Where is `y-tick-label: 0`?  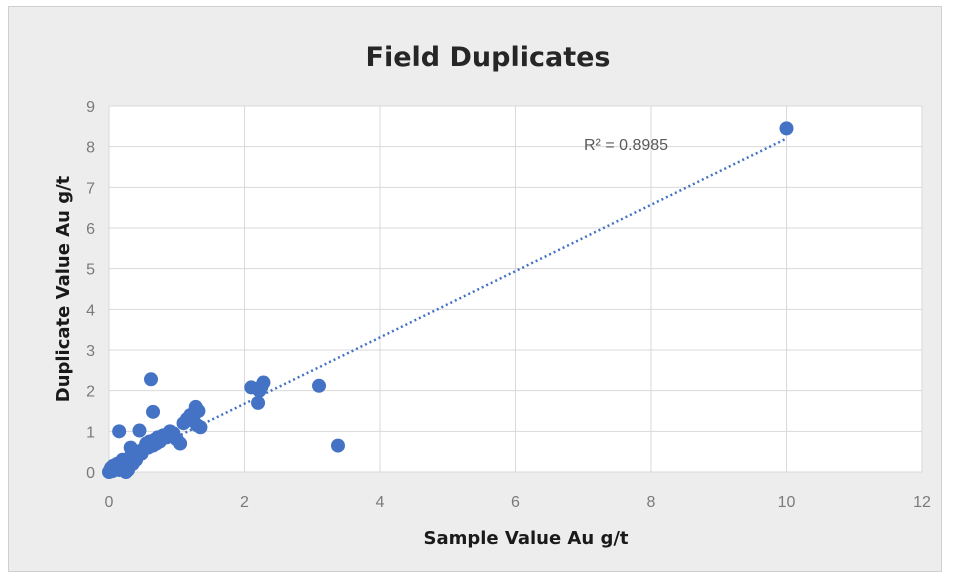 y-tick-label: 0 is located at coordinates (90, 473).